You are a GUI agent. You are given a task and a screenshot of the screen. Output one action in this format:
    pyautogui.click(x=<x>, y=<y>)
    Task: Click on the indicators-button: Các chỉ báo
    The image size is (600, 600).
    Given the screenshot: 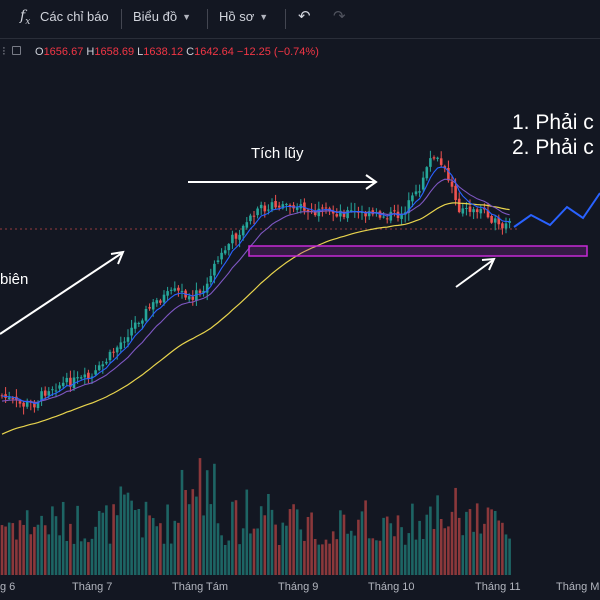 What is the action you would take?
    pyautogui.click(x=74, y=19)
    